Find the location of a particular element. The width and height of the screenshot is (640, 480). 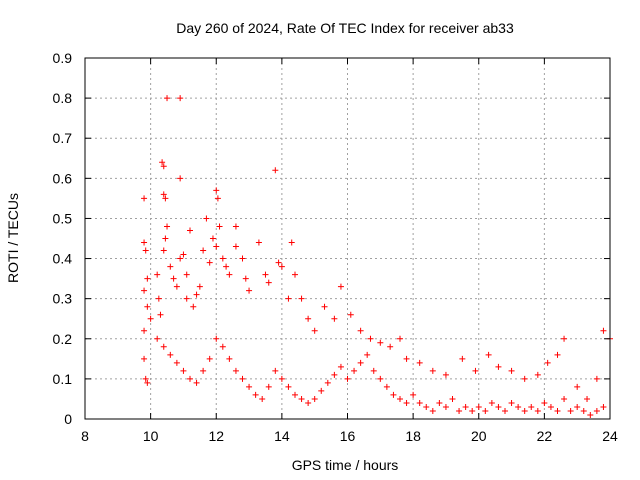

y-tick-label: 0.7 is located at coordinates (63, 138).